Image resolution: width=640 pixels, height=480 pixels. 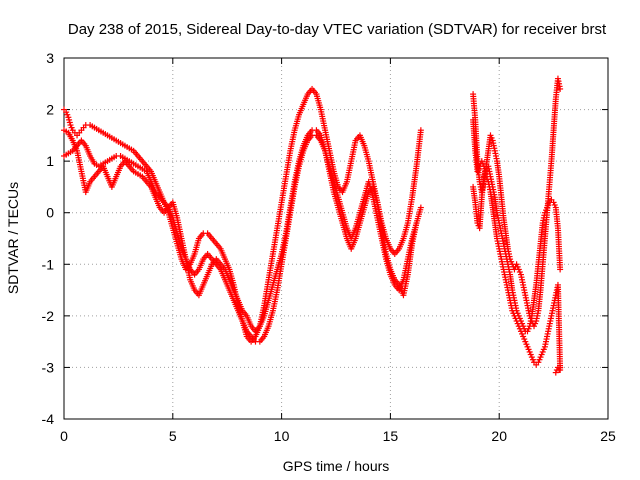 What do you see at coordinates (499, 436) in the screenshot?
I see `x-tick-label: 20` at bounding box center [499, 436].